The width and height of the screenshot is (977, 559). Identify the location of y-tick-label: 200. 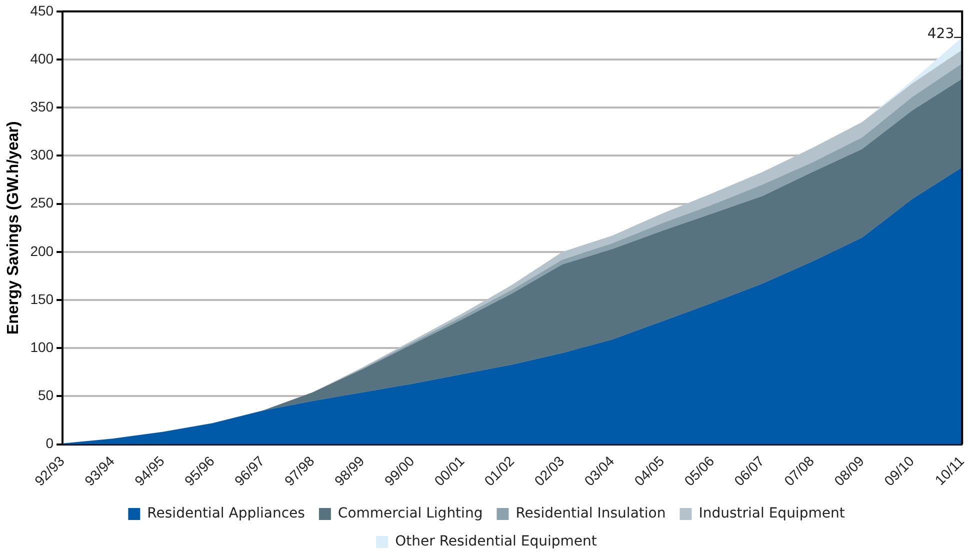
(42, 250).